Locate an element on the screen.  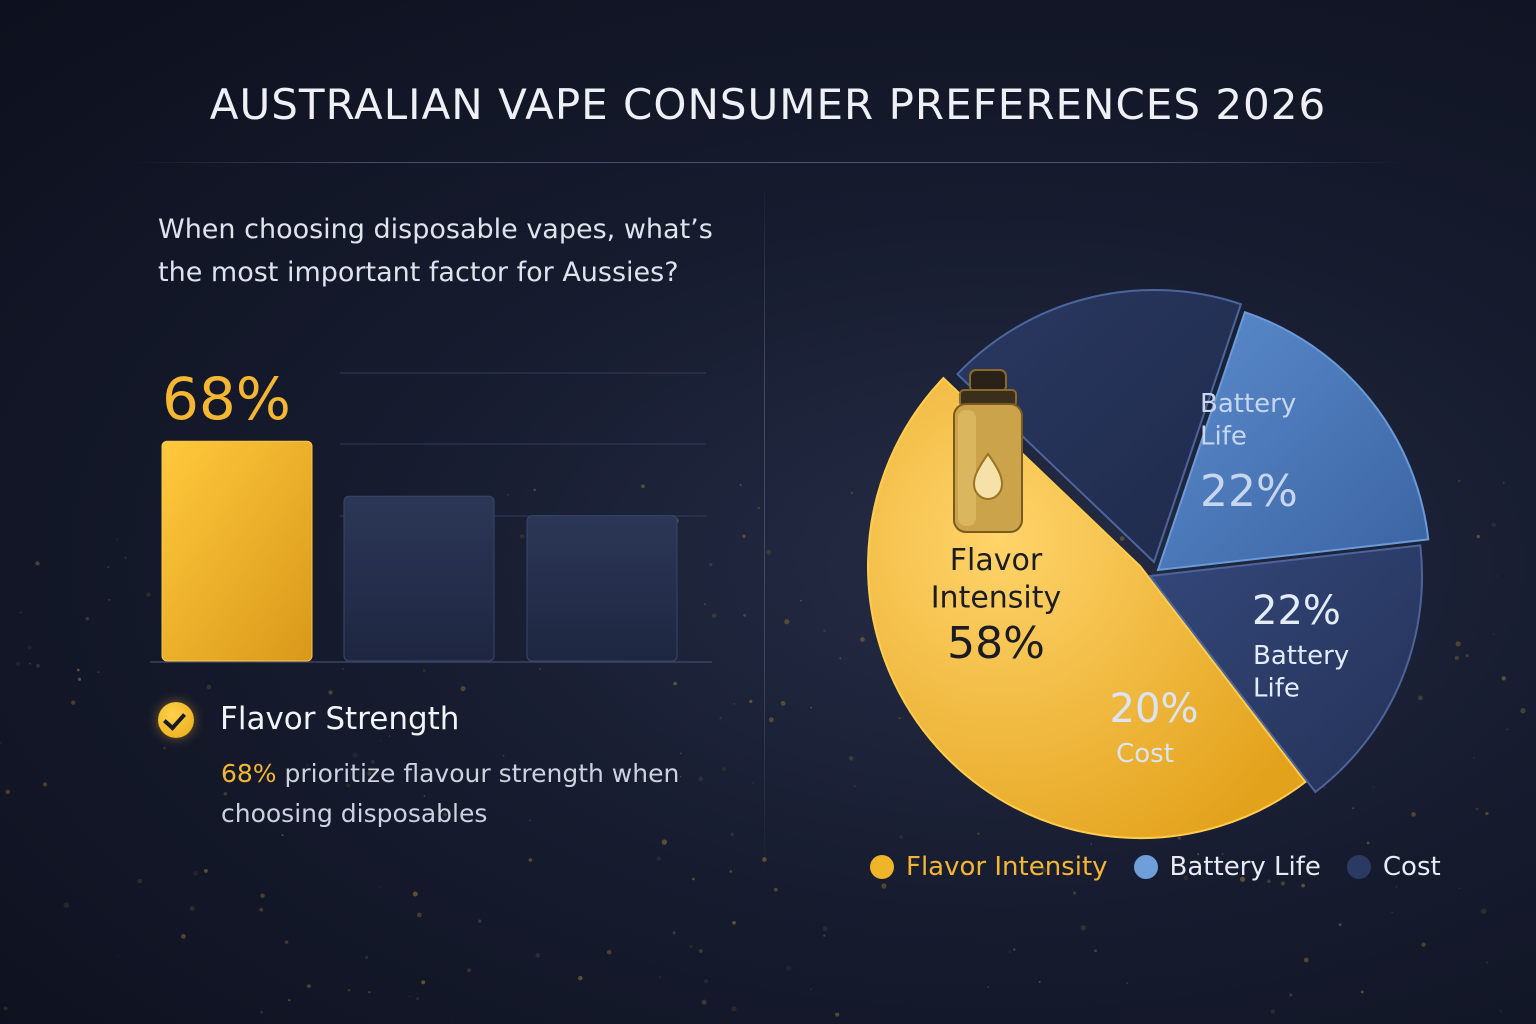
legend-label: Flavor Intensity is located at coordinates (1007, 867).